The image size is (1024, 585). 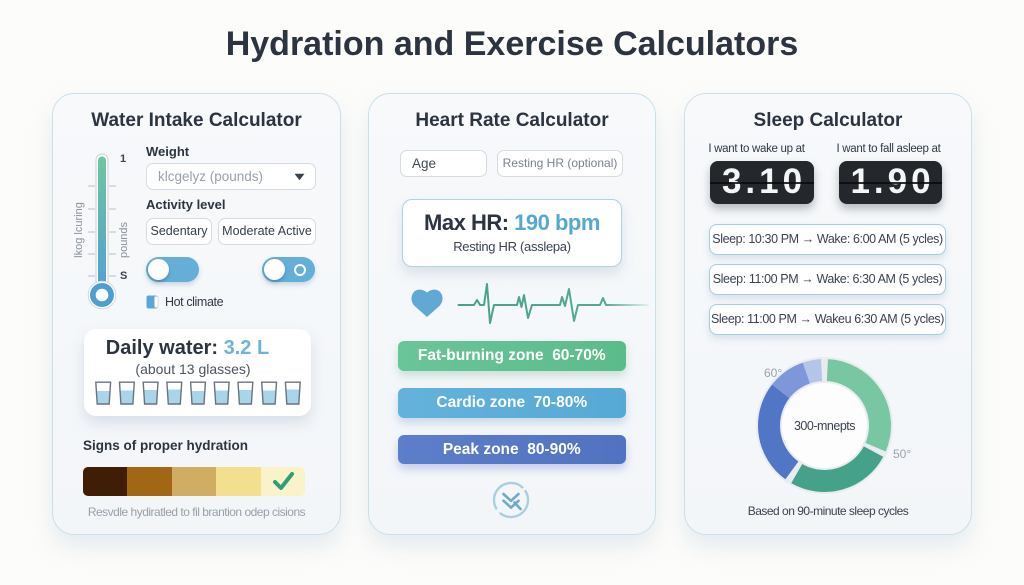 What do you see at coordinates (124, 239) in the screenshot?
I see `svg-text: pounds` at bounding box center [124, 239].